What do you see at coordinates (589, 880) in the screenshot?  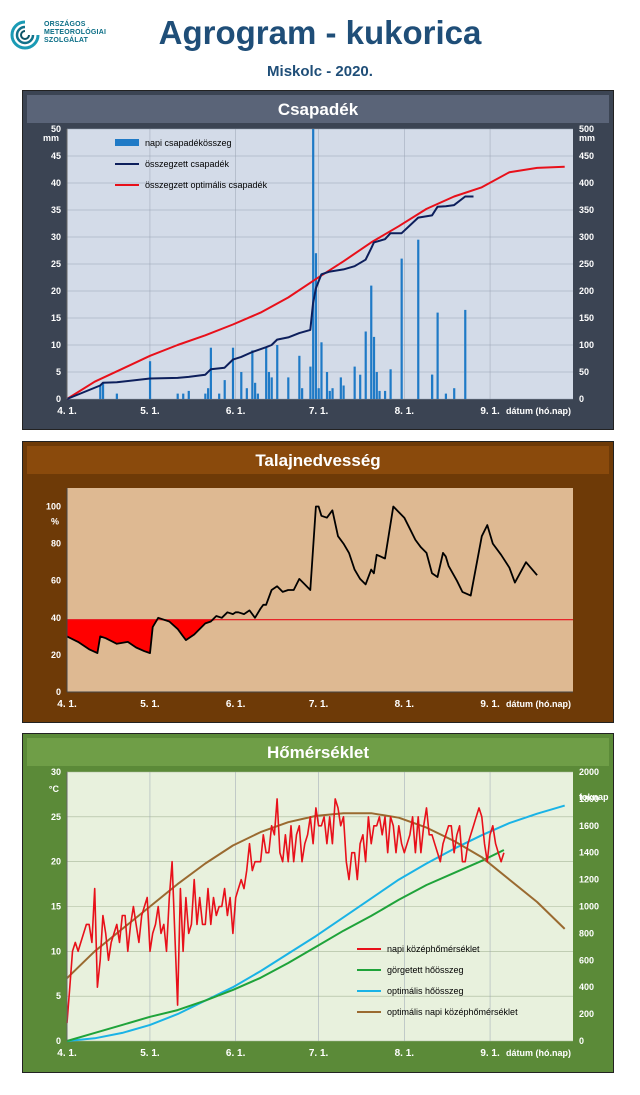 I see `y-tick-label-right: 1200` at bounding box center [589, 880].